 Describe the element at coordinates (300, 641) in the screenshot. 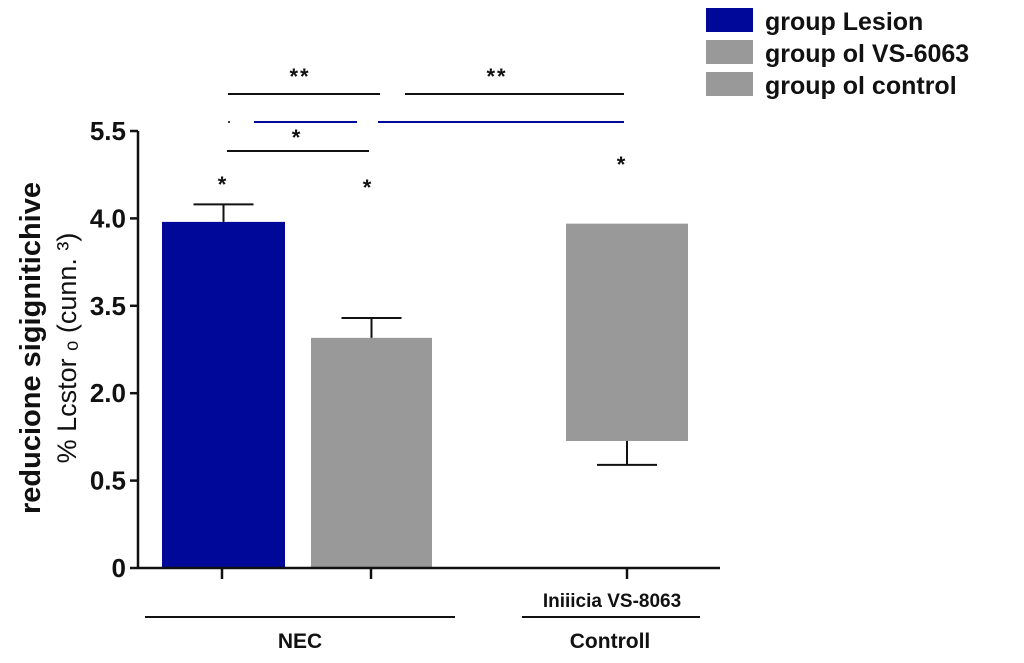

I see `group-label-nec: NEC` at that location.